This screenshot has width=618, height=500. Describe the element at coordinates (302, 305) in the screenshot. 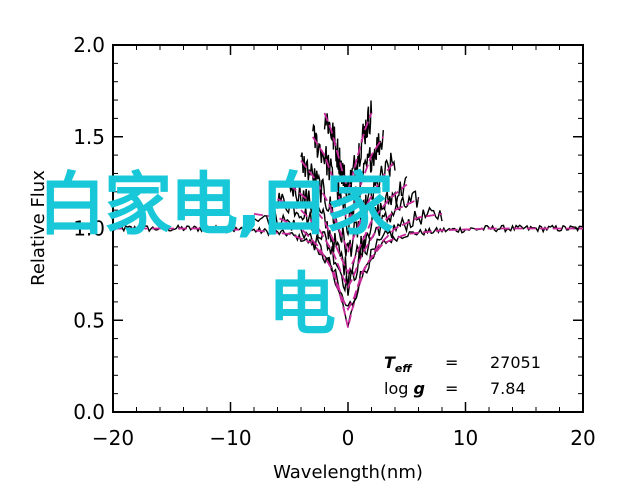

I see `overlay-text-line2: 电` at that location.